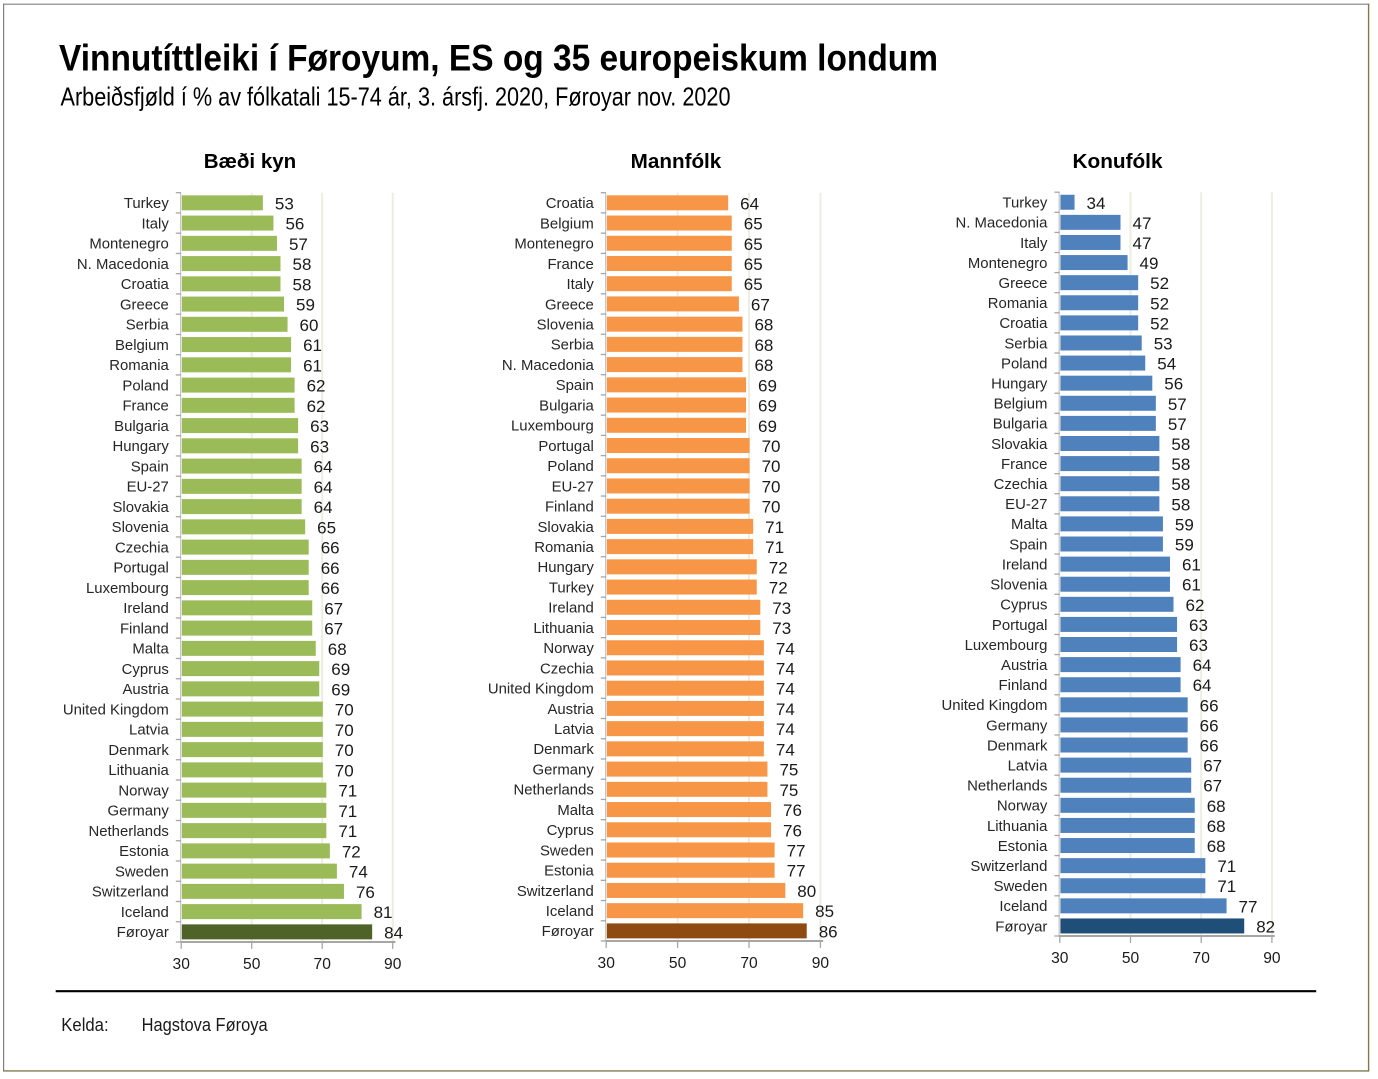  What do you see at coordinates (333, 629) in the screenshot?
I see `svg-text: 67` at bounding box center [333, 629].